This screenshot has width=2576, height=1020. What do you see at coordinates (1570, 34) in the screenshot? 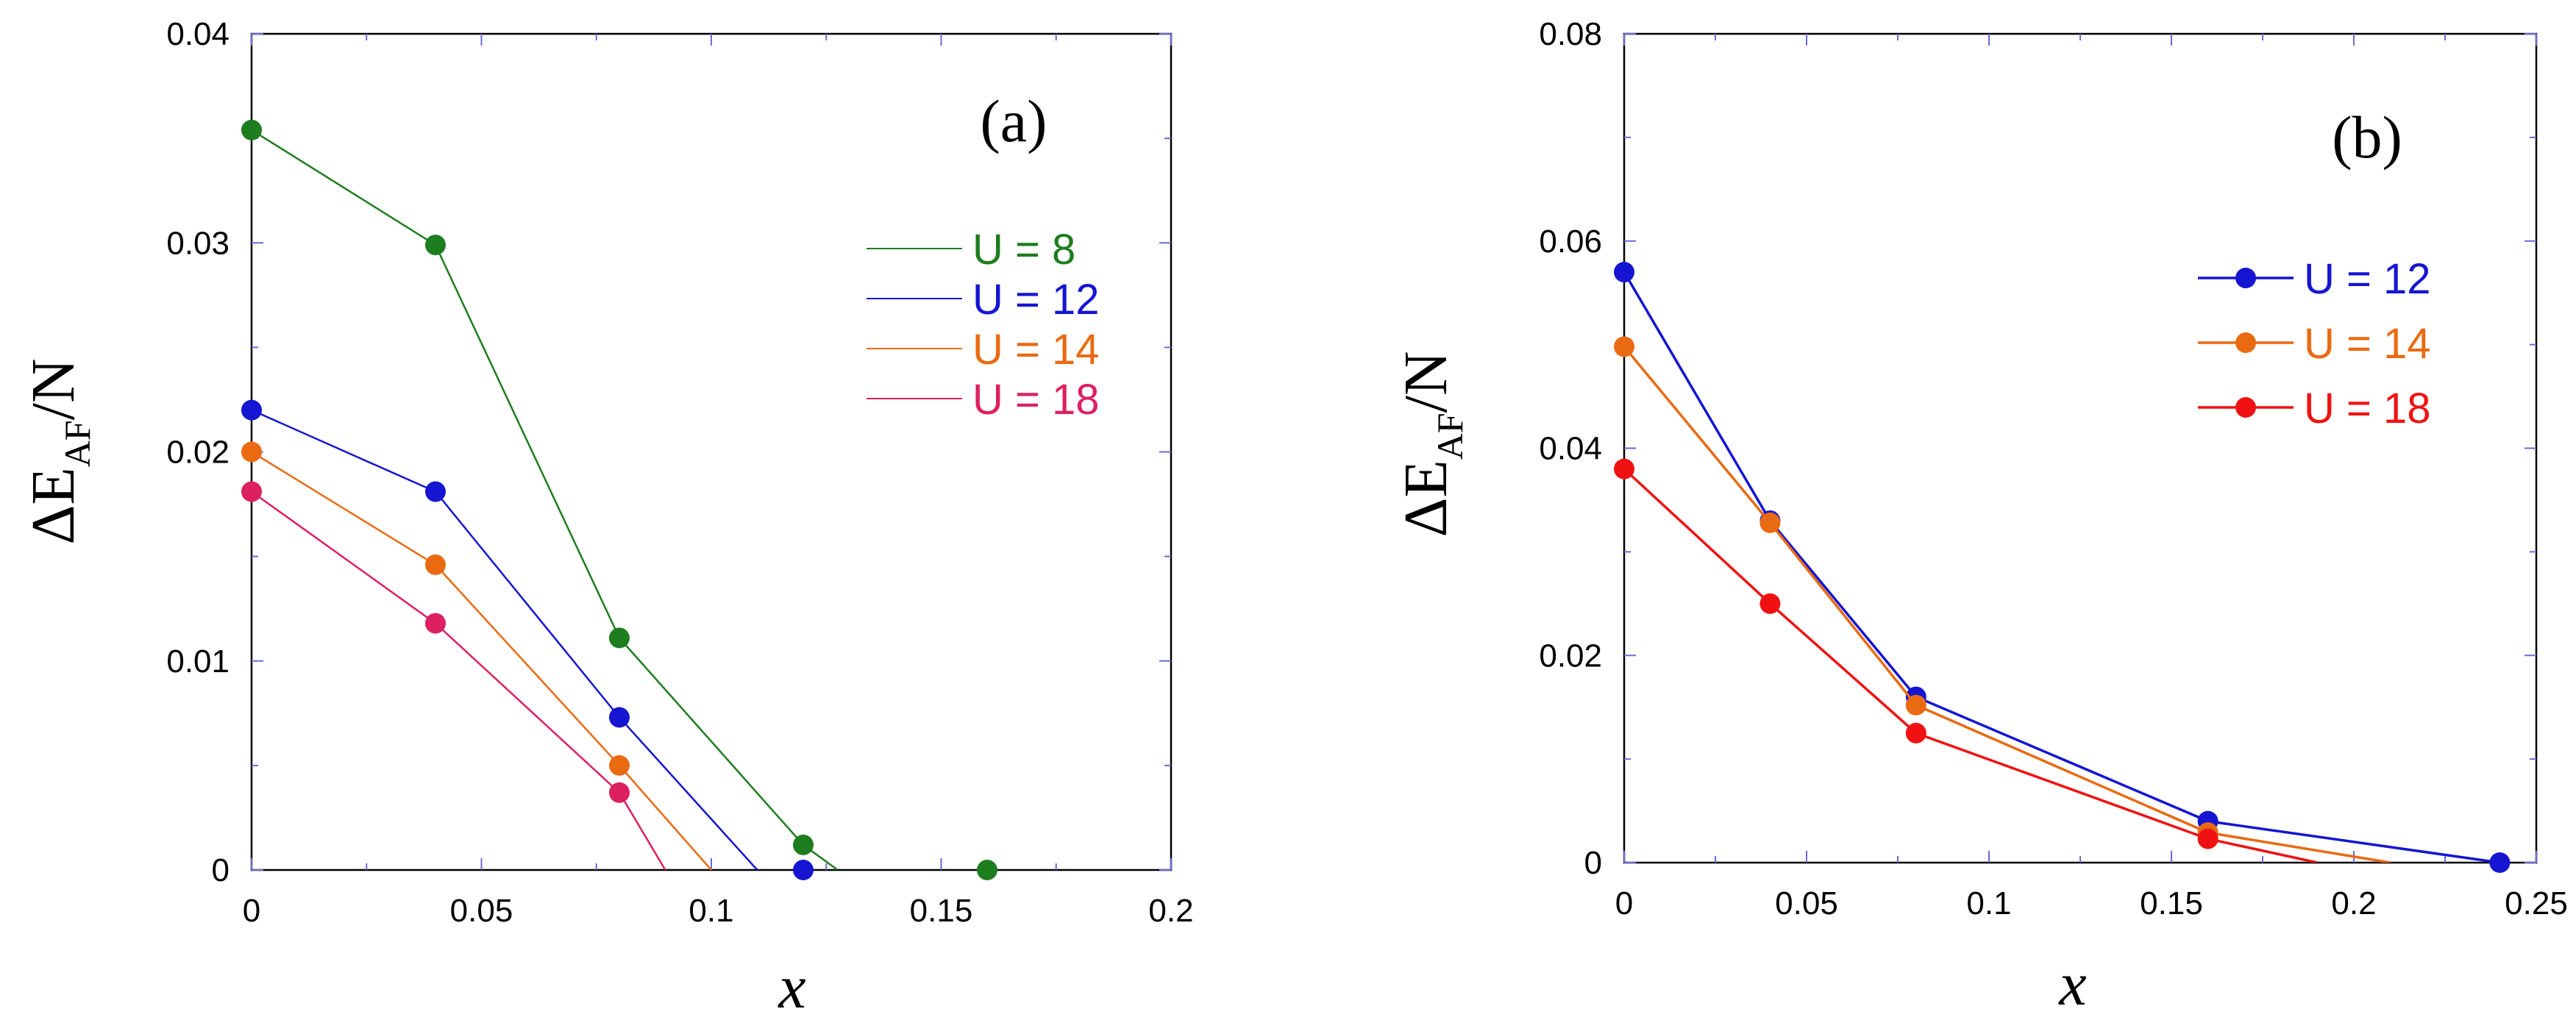
I see `y-tick-label: 0.08` at bounding box center [1570, 34].